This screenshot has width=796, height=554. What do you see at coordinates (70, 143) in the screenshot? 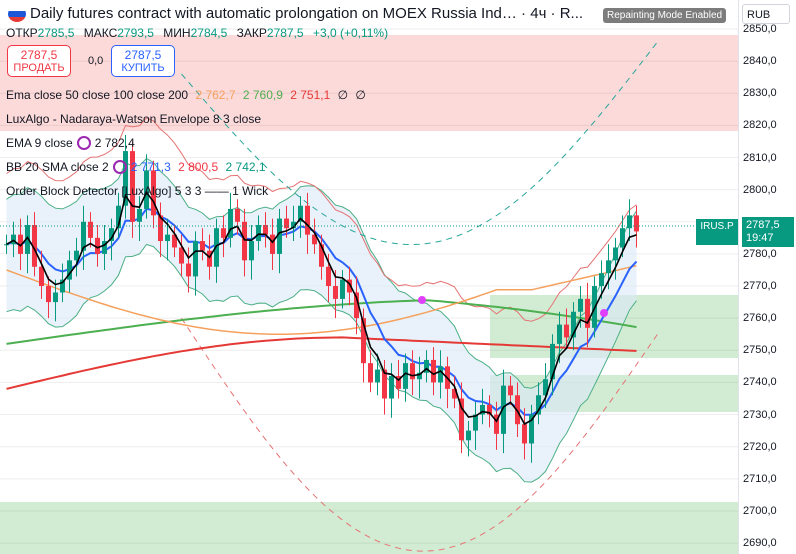
I see `indicator-ema9: EMA 9 close 2 782,4` at bounding box center [70, 143].